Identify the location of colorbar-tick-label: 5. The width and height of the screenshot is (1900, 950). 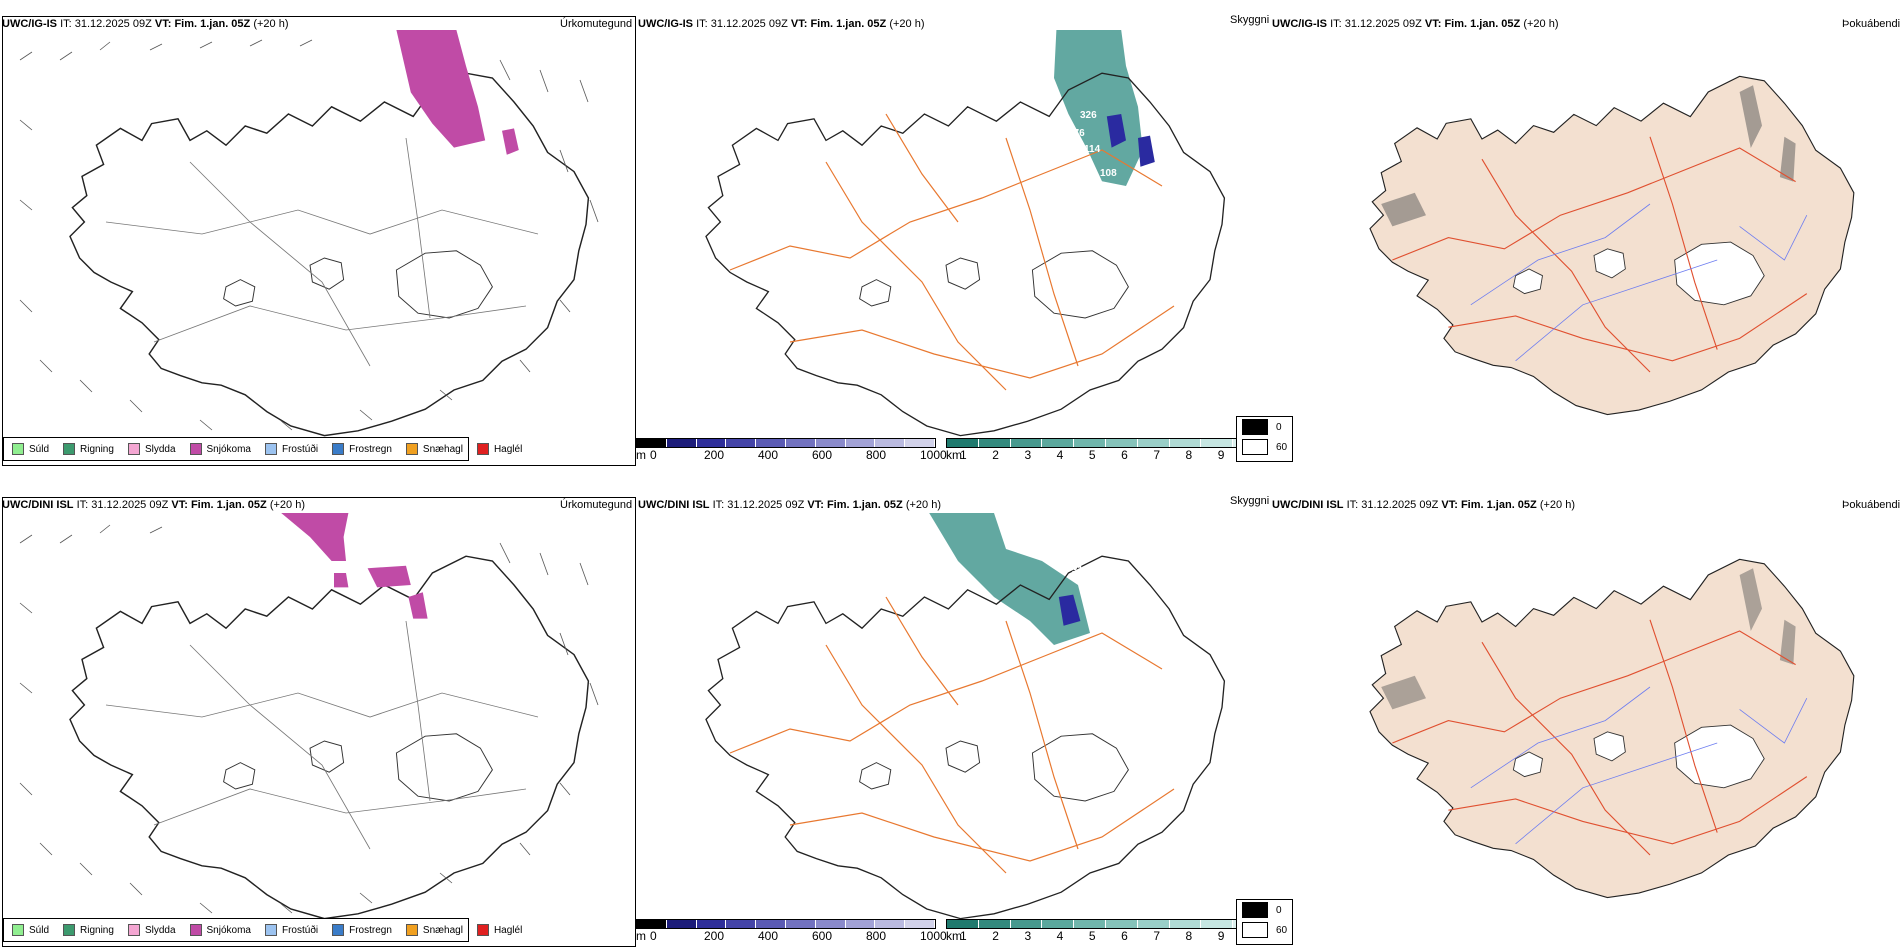
(1092, 936).